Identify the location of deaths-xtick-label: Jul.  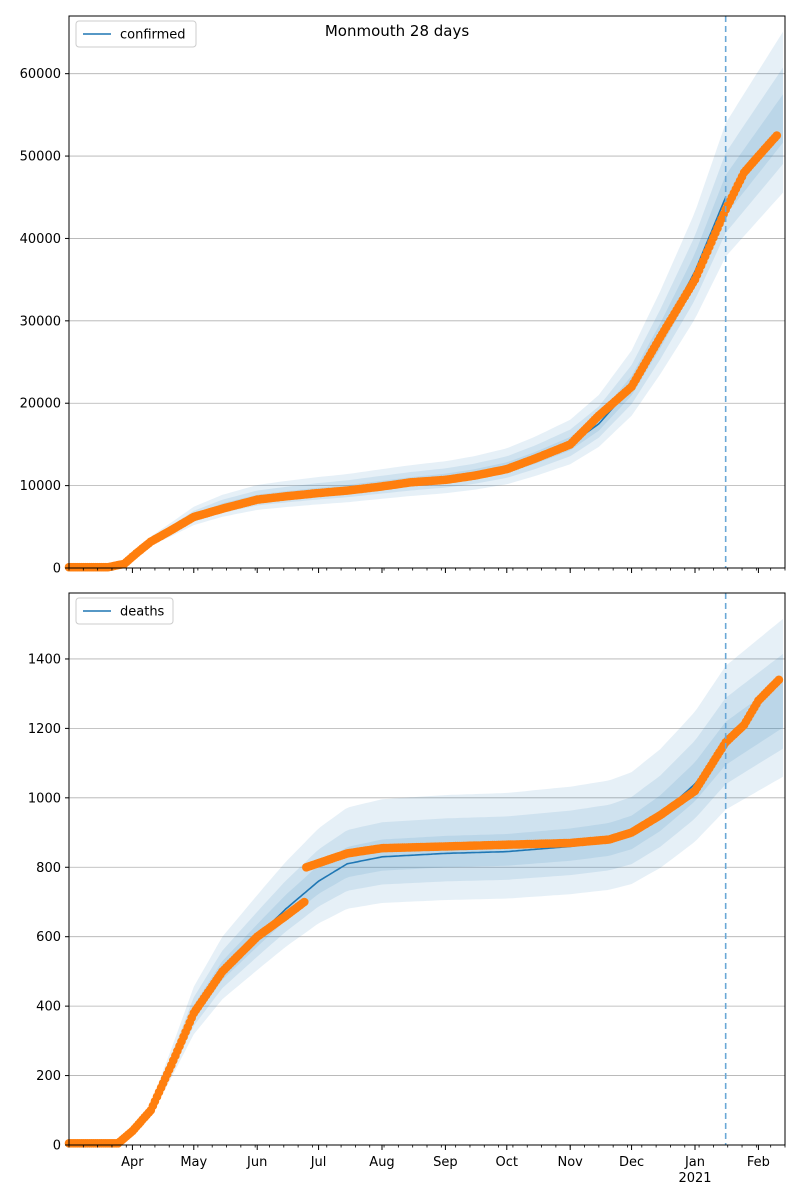
(318, 1162).